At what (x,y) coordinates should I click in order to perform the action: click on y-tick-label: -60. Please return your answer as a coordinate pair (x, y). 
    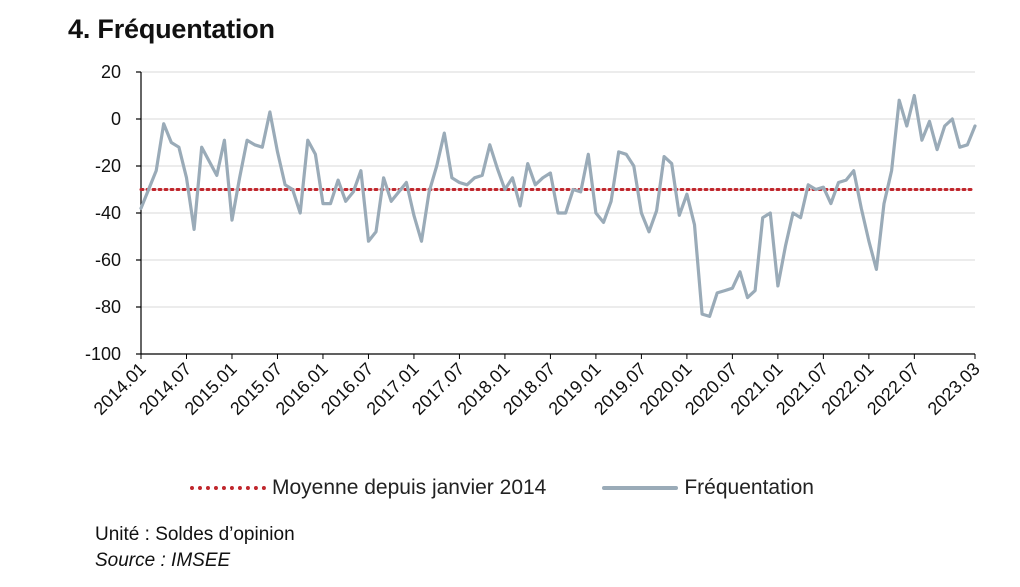
    Looking at the image, I should click on (108, 260).